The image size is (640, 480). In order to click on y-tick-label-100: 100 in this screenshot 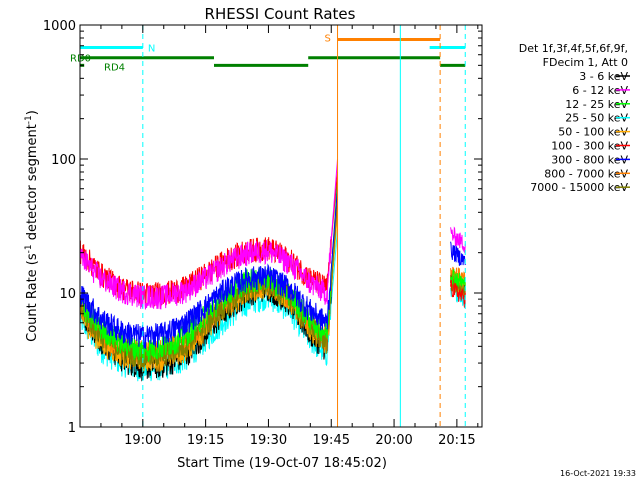, I will do `click(63, 160)`.